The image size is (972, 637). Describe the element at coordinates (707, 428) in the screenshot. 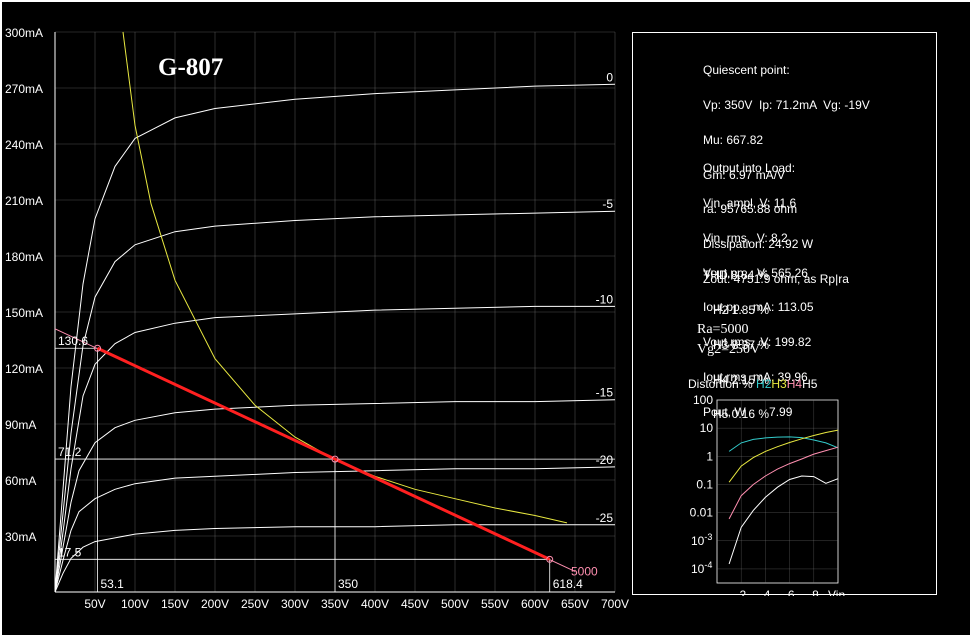

I see `distortion-y-tick-label: 10` at that location.